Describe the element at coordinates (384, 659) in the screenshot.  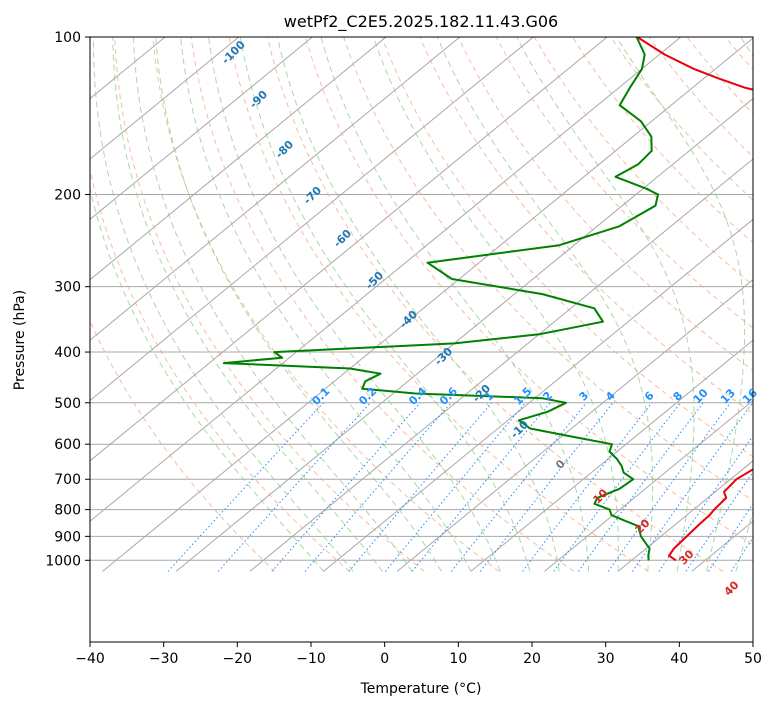
I see `x-tick-label: 0` at that location.